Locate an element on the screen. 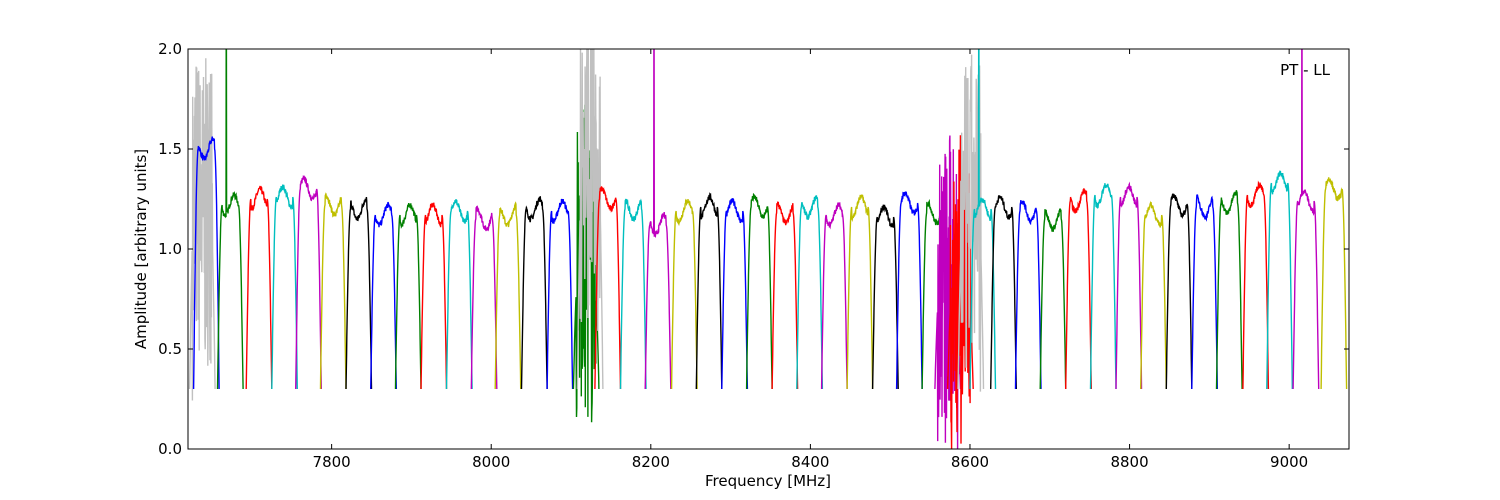 The image size is (1500, 500). x-tick-label: 8400 is located at coordinates (810, 462).